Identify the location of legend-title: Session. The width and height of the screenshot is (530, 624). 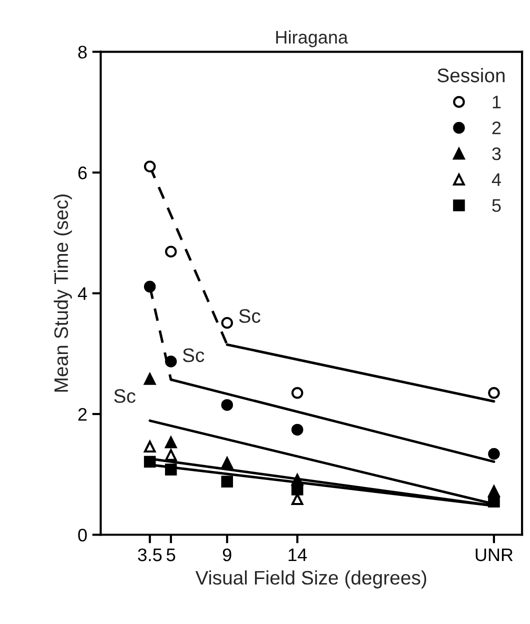
(471, 75).